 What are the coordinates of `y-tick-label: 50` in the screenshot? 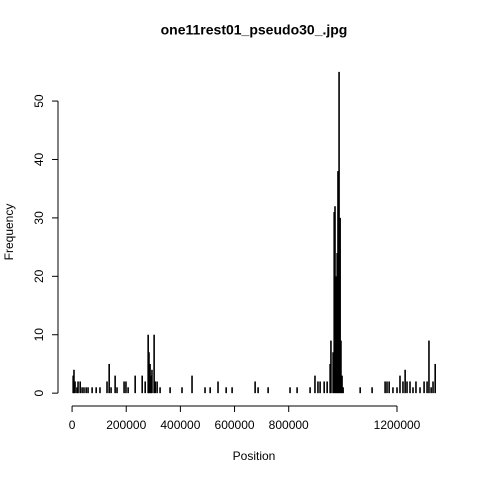 It's located at (39, 101).